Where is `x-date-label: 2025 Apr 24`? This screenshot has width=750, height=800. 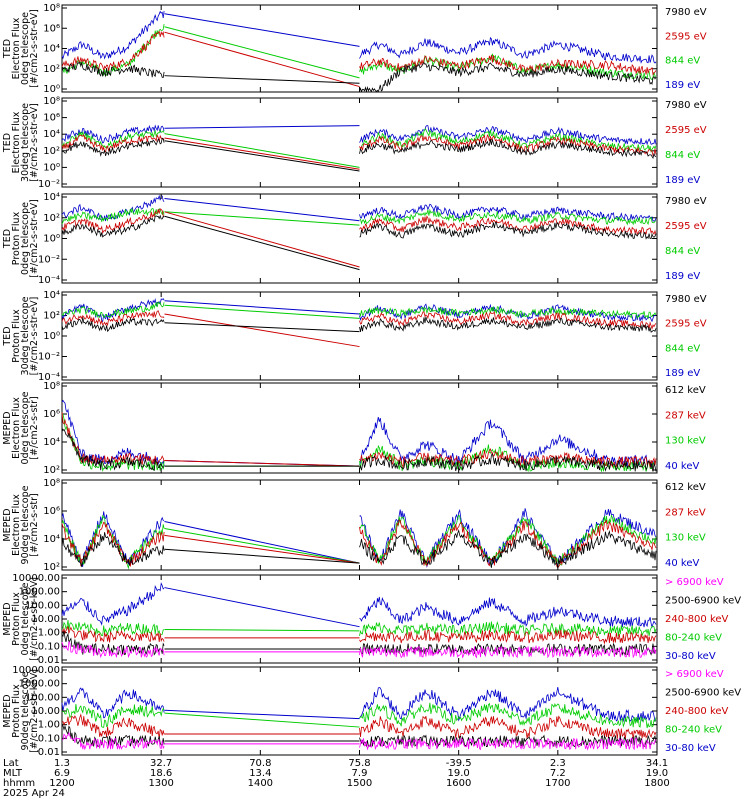
x-date-label: 2025 Apr 24 is located at coordinates (34, 793).